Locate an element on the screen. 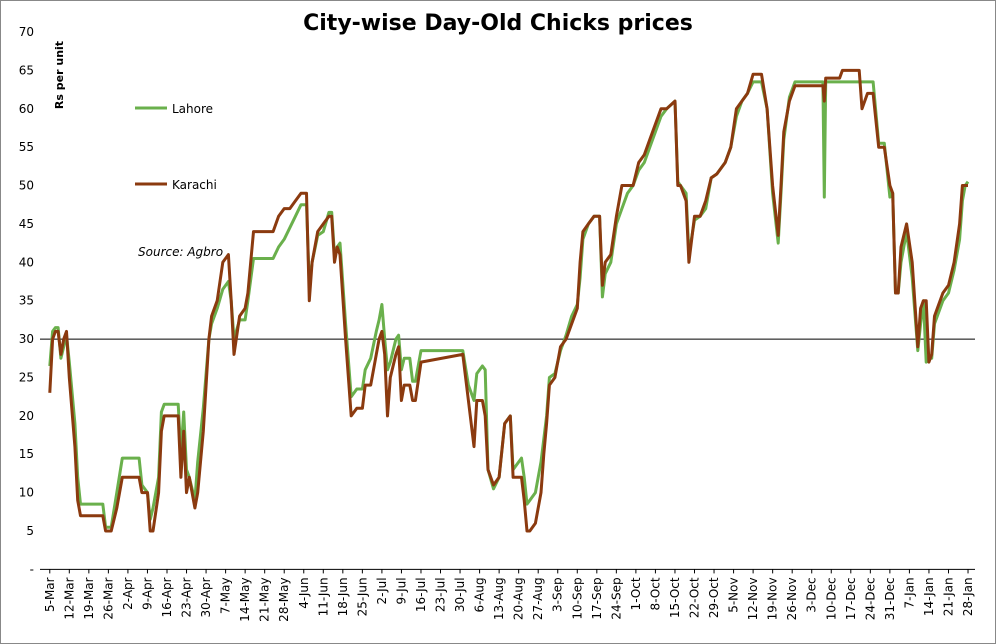 The width and height of the screenshot is (996, 644). y-tick-label: 45 is located at coordinates (26, 224).